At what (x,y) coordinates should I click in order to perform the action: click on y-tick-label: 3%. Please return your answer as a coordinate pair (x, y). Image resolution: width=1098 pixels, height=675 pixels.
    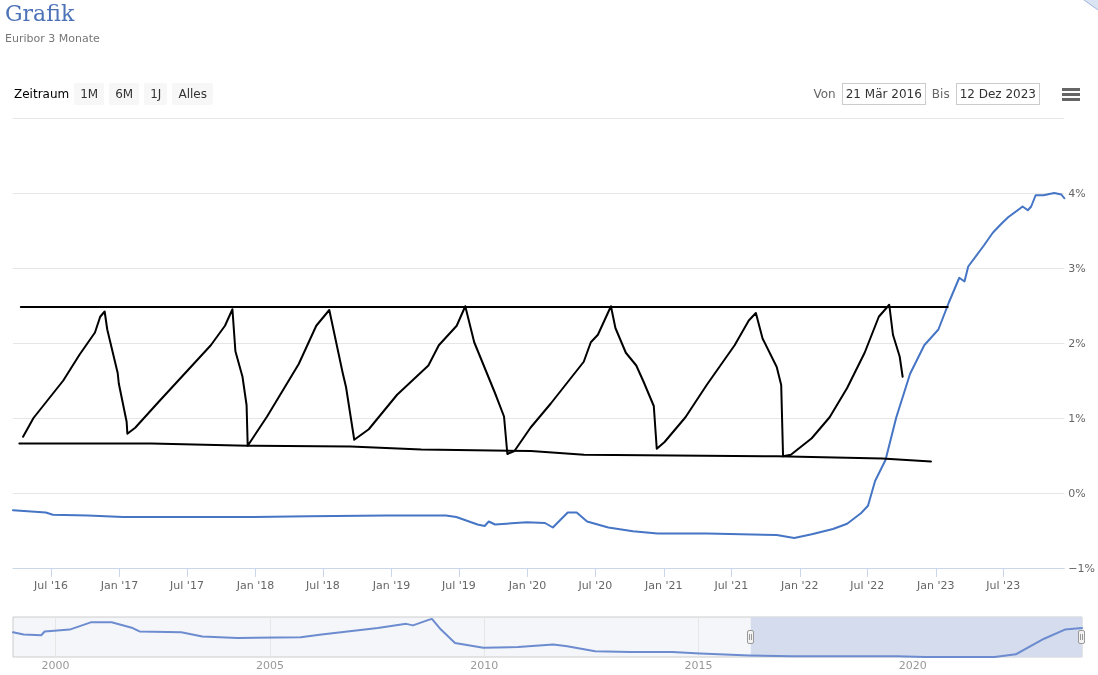
    Looking at the image, I should click on (1077, 268).